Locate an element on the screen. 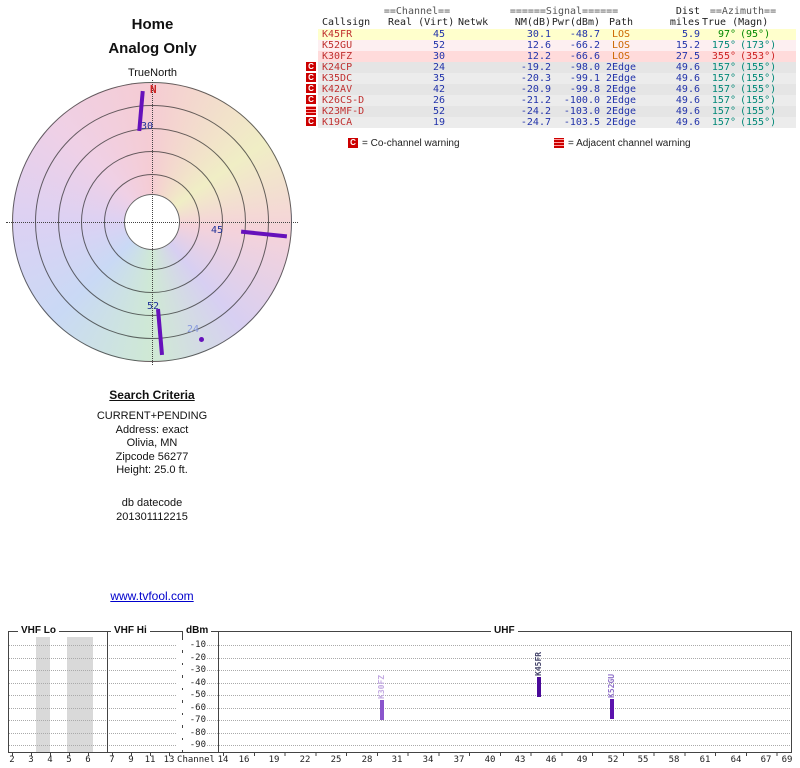 The height and width of the screenshot is (768, 800). page-subtitle: Analog Only is located at coordinates (152, 48).